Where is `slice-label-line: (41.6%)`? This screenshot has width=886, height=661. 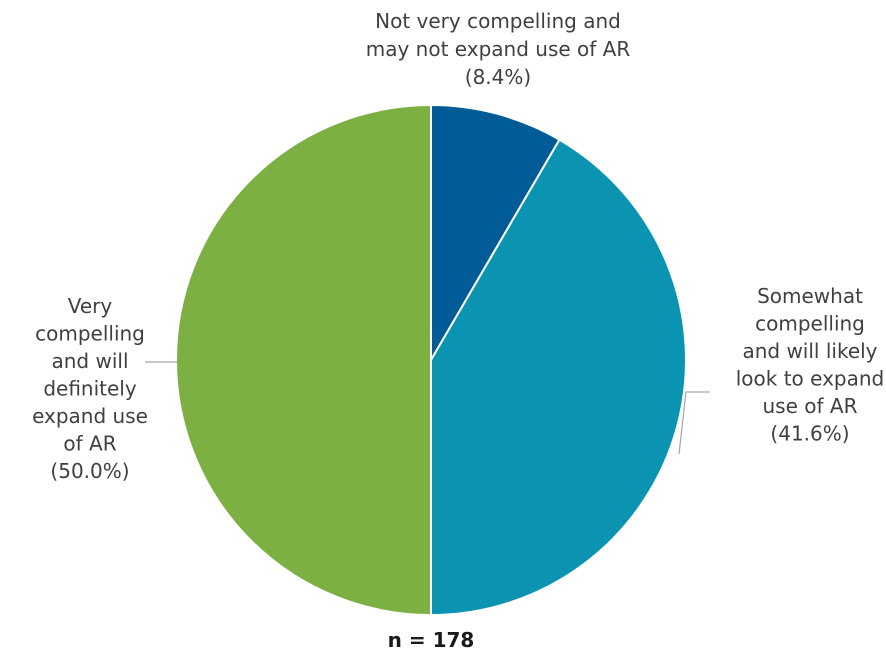 slice-label-line: (41.6%) is located at coordinates (809, 434).